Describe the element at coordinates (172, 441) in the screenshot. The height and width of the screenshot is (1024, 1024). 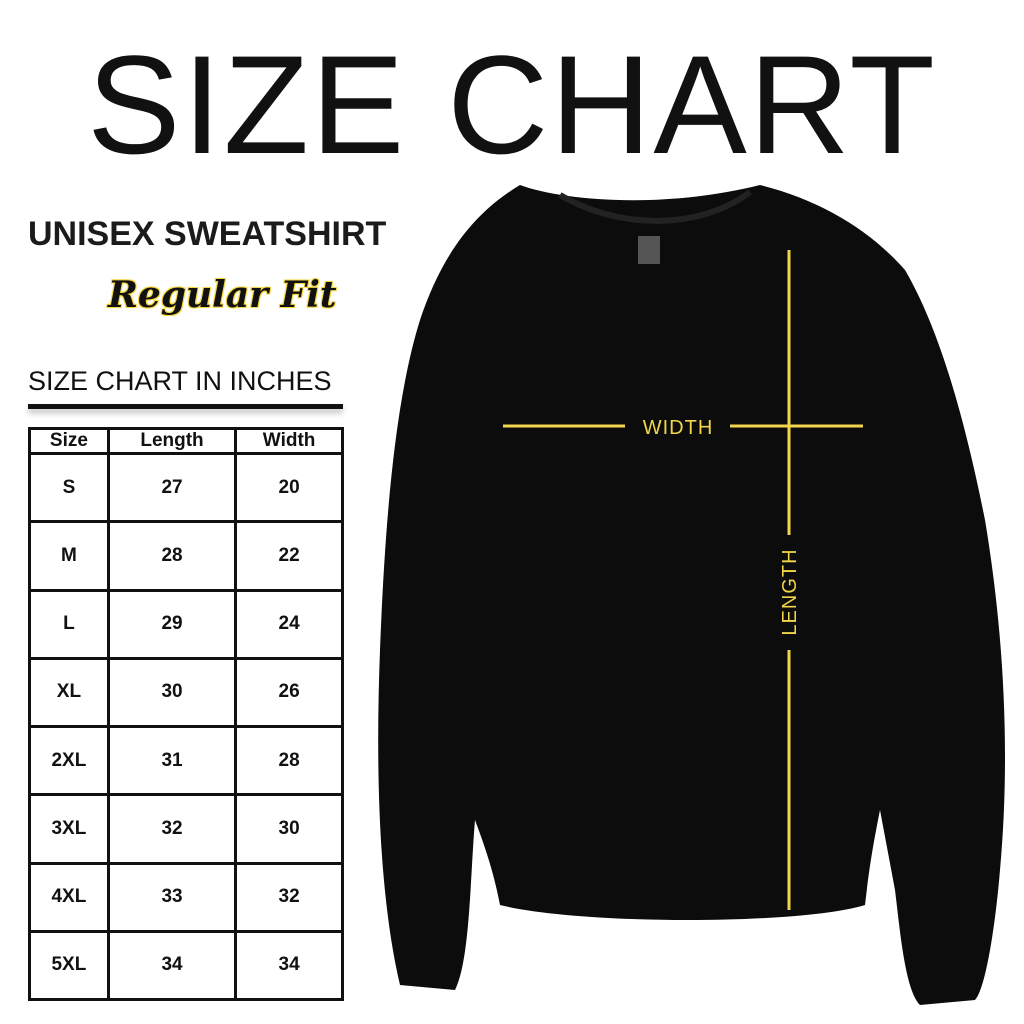
I see `column-header: Length` at that location.